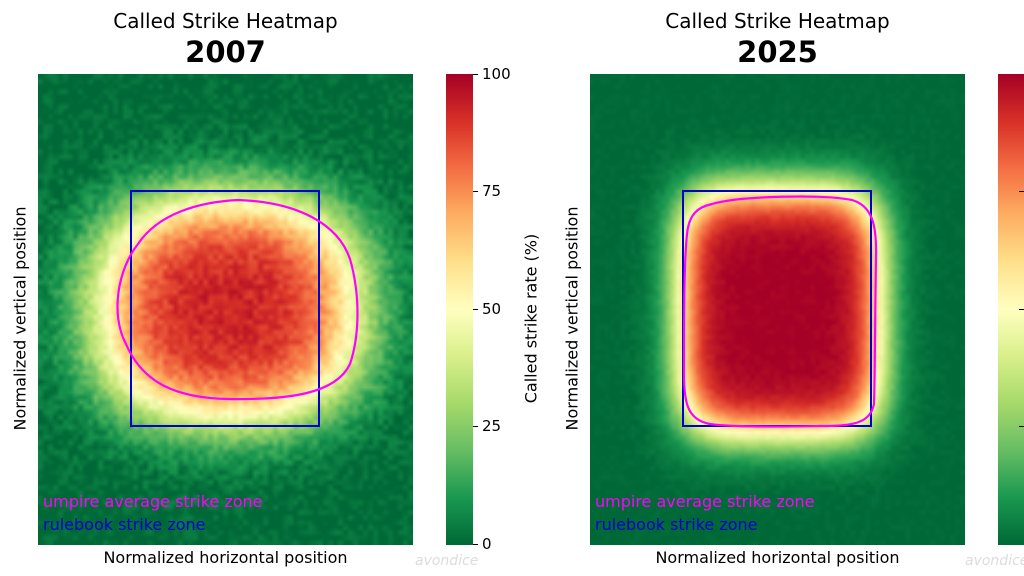 The height and width of the screenshot is (576, 1024). What do you see at coordinates (225, 52) in the screenshot?
I see `chart-subtitle-year: 2007` at bounding box center [225, 52].